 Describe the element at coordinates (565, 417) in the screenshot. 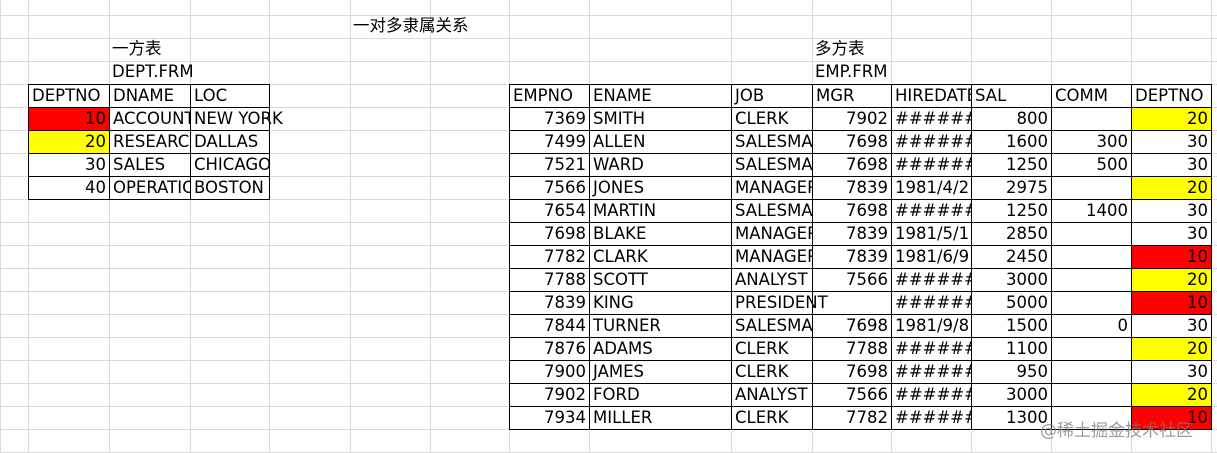

I see `cell-text: 7934` at that location.